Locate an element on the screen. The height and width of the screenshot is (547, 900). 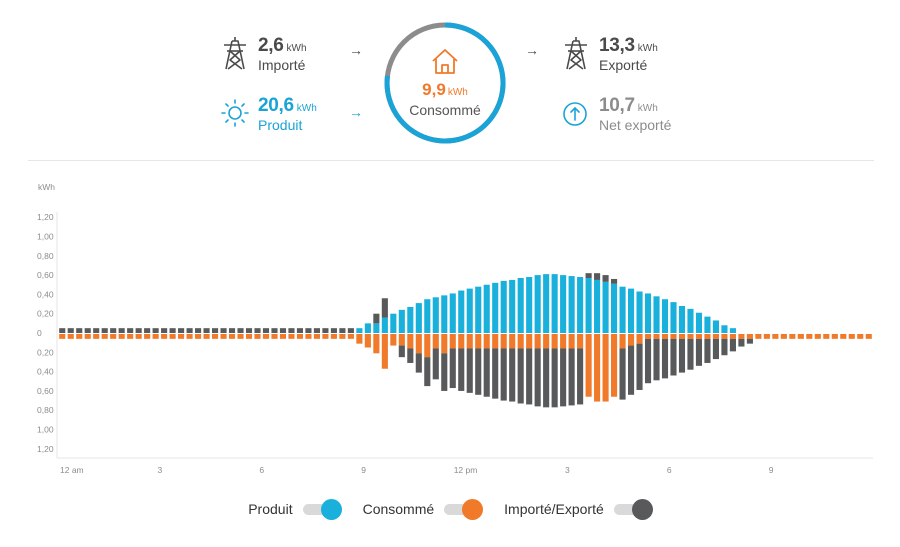
x-tick-label: 12 am is located at coordinates (72, 470).